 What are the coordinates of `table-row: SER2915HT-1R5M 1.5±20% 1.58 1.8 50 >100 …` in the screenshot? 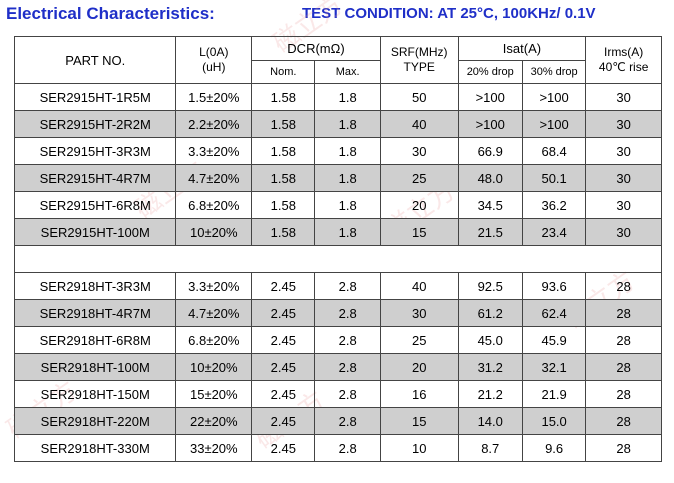 It's located at (337, 97).